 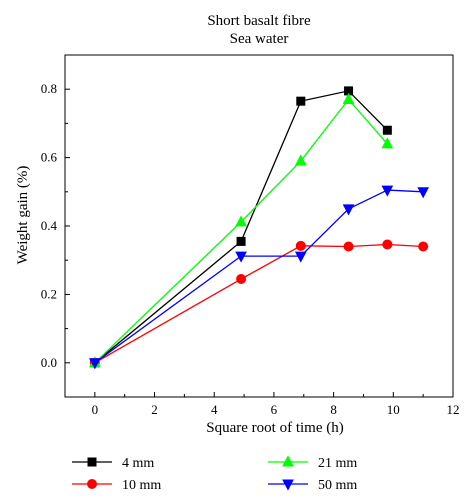 I want to click on legend-label: 21 mm, so click(x=337, y=463).